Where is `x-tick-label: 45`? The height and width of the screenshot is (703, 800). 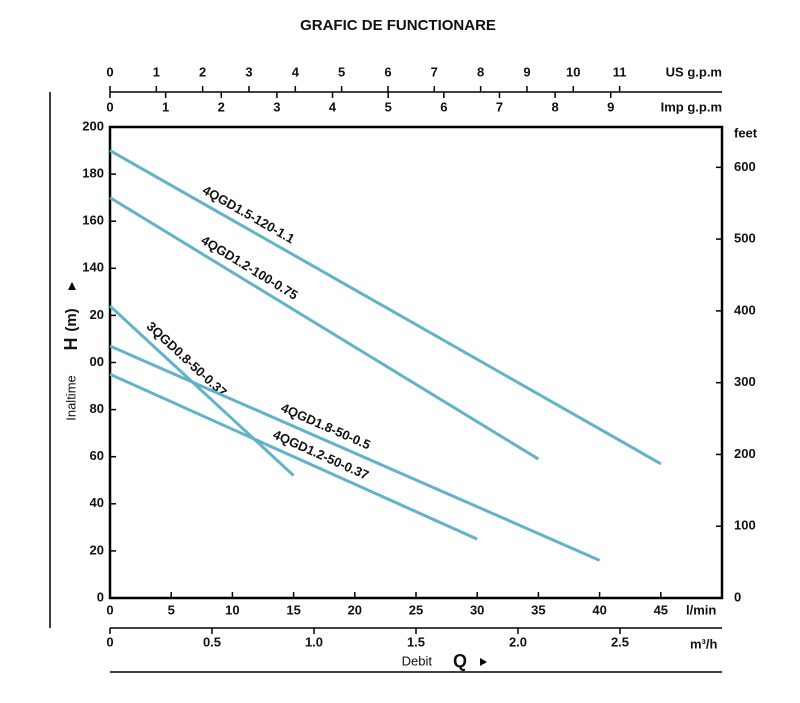
x-tick-label: 45 is located at coordinates (661, 609).